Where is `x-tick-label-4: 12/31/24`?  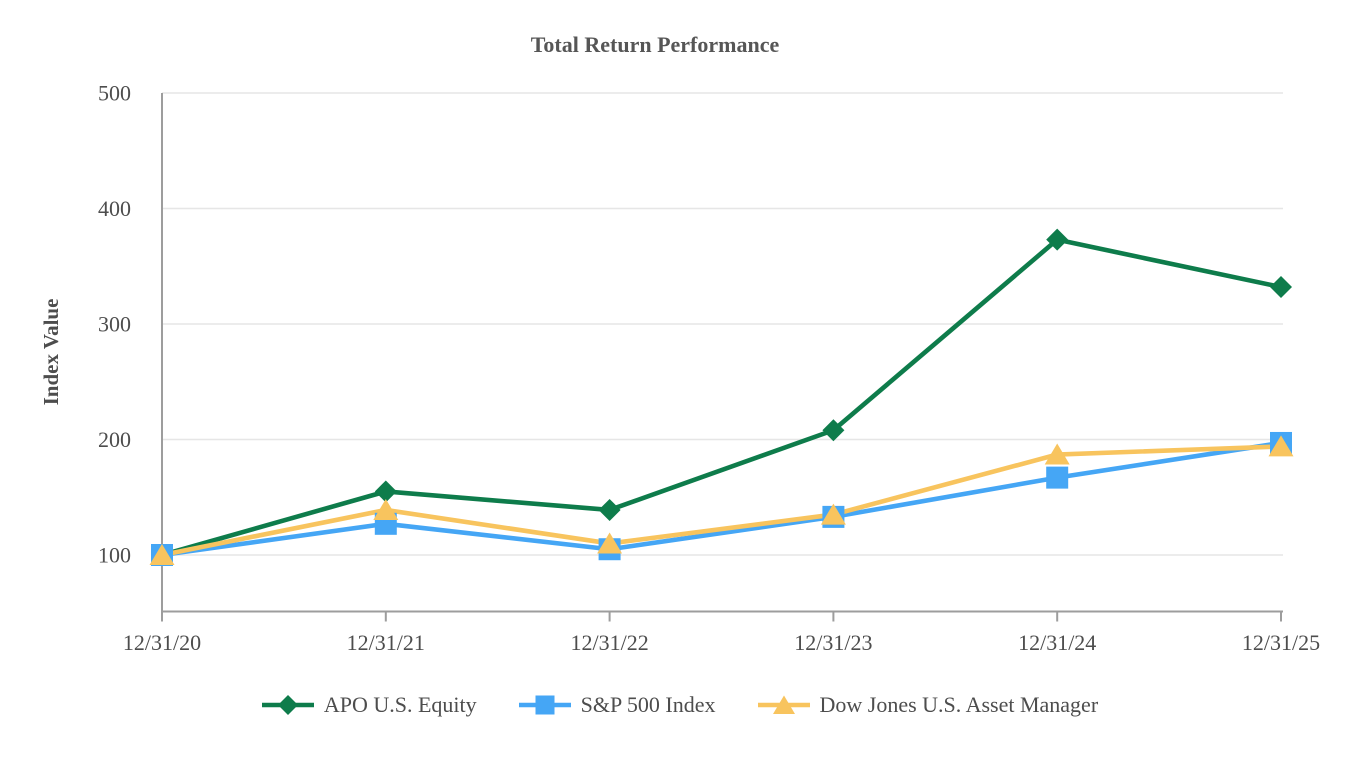 x-tick-label-4: 12/31/24 is located at coordinates (1057, 642).